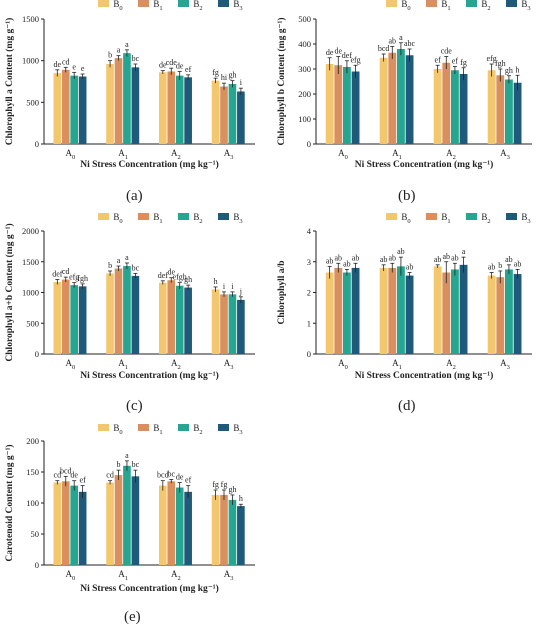 The width and height of the screenshot is (550, 634). Describe the element at coordinates (304, 119) in the screenshot. I see `y-tick-label-b: 100` at that location.